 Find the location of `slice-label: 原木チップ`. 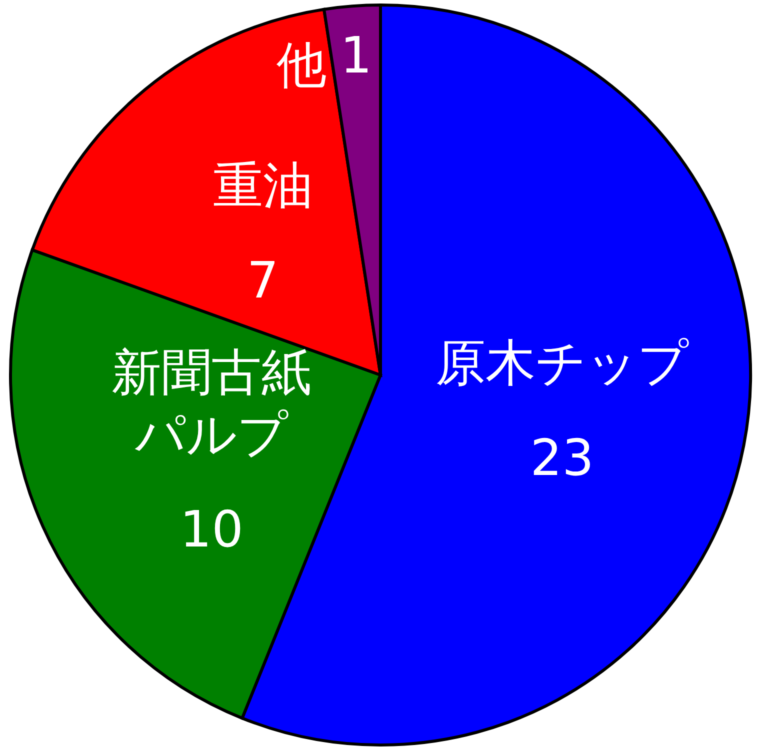

slice-label: 原木チップ is located at coordinates (563, 363).